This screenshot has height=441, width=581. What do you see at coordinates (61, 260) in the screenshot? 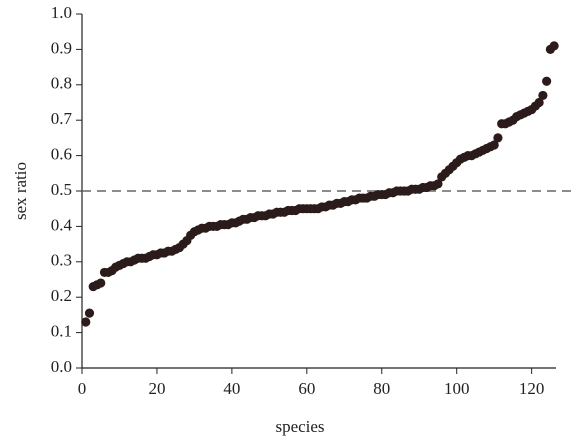
I see `y-tick-label: 0.3` at bounding box center [61, 260].